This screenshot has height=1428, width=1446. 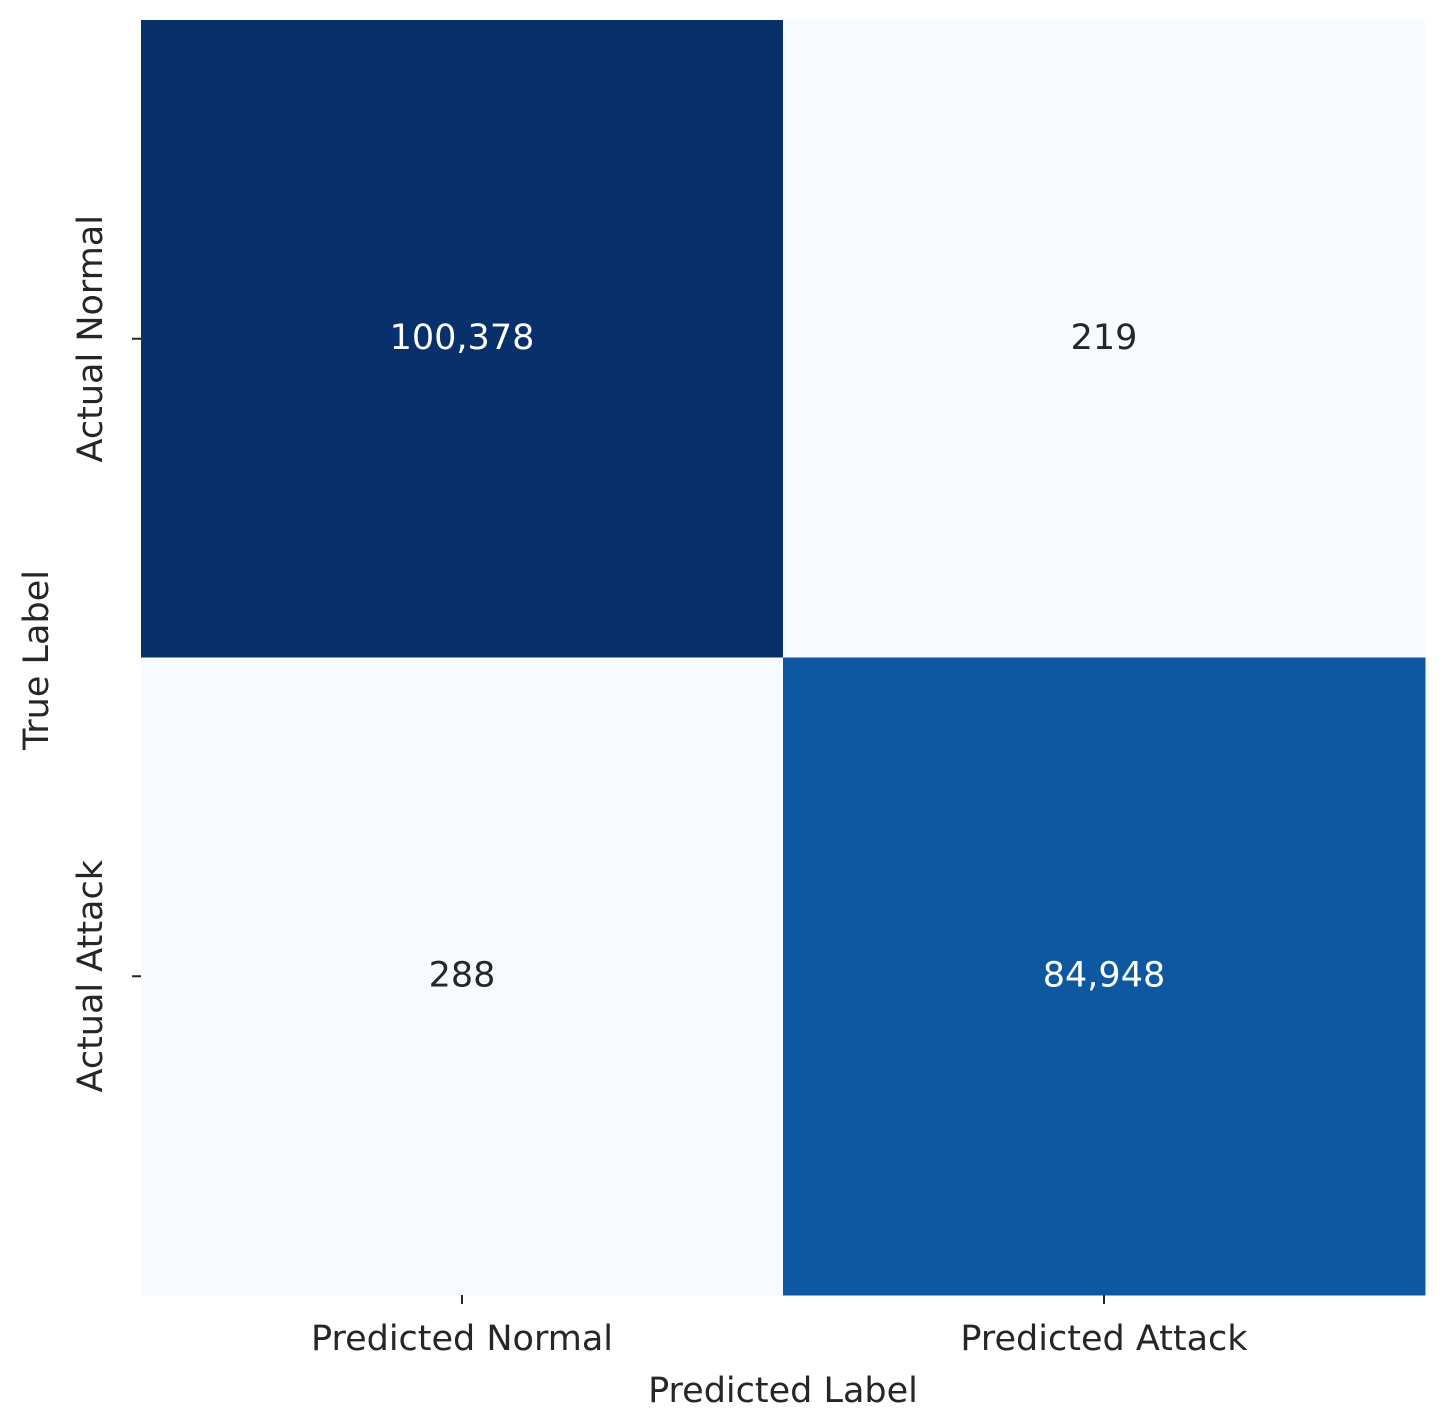 I want to click on x-tick-label: Predicted Normal, so click(x=462, y=1339).